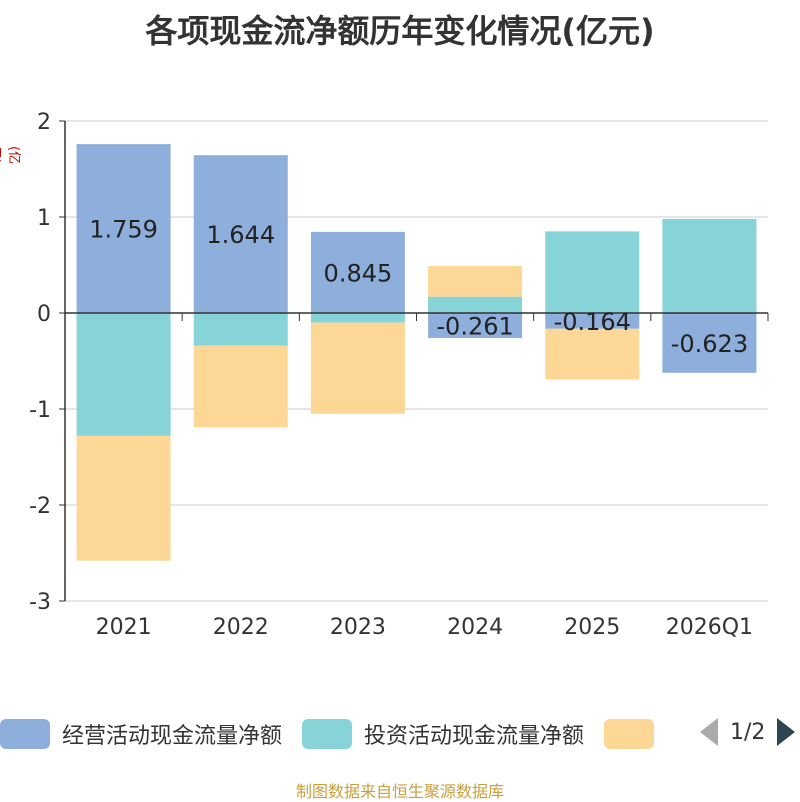 This screenshot has height=802, width=800. I want to click on x-tick-label: 2023, so click(358, 627).